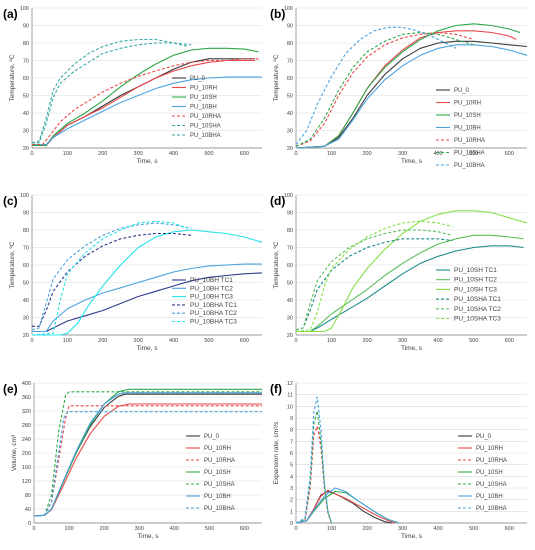 The image size is (535, 550). What do you see at coordinates (290, 336) in the screenshot?
I see `y-tick-label: 20` at bounding box center [290, 336].